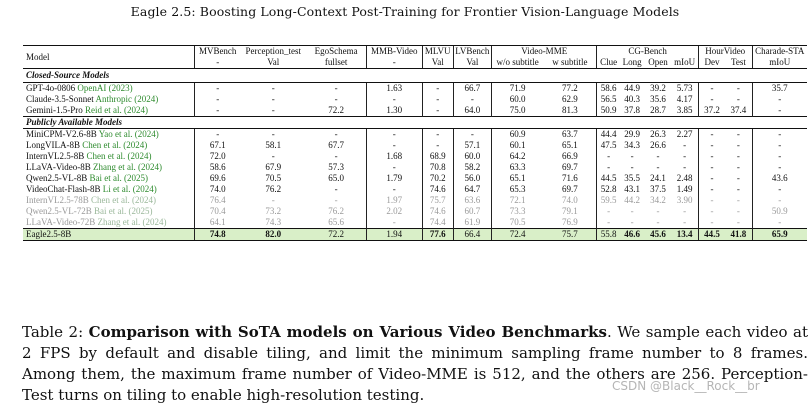  Describe the element at coordinates (569, 99) in the screenshot. I see `table-cell: 62.9` at that location.